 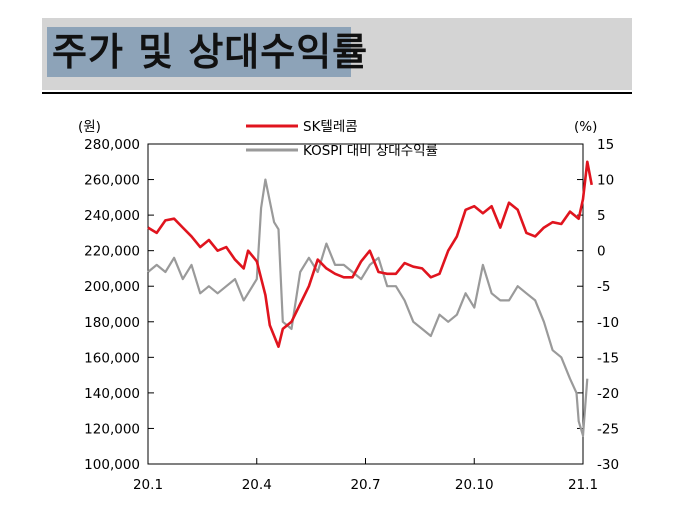 What do you see at coordinates (605, 145) in the screenshot?
I see `right-tick-label: 15` at bounding box center [605, 145].